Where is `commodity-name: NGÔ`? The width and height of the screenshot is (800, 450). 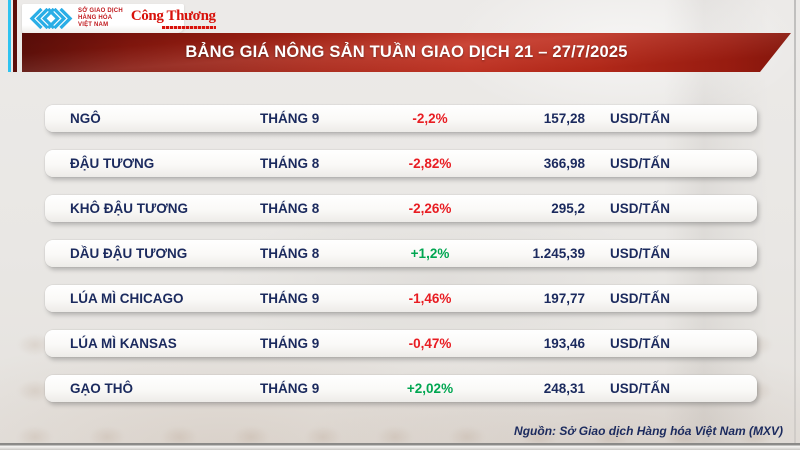
commodity-name: NGÔ is located at coordinates (85, 118).